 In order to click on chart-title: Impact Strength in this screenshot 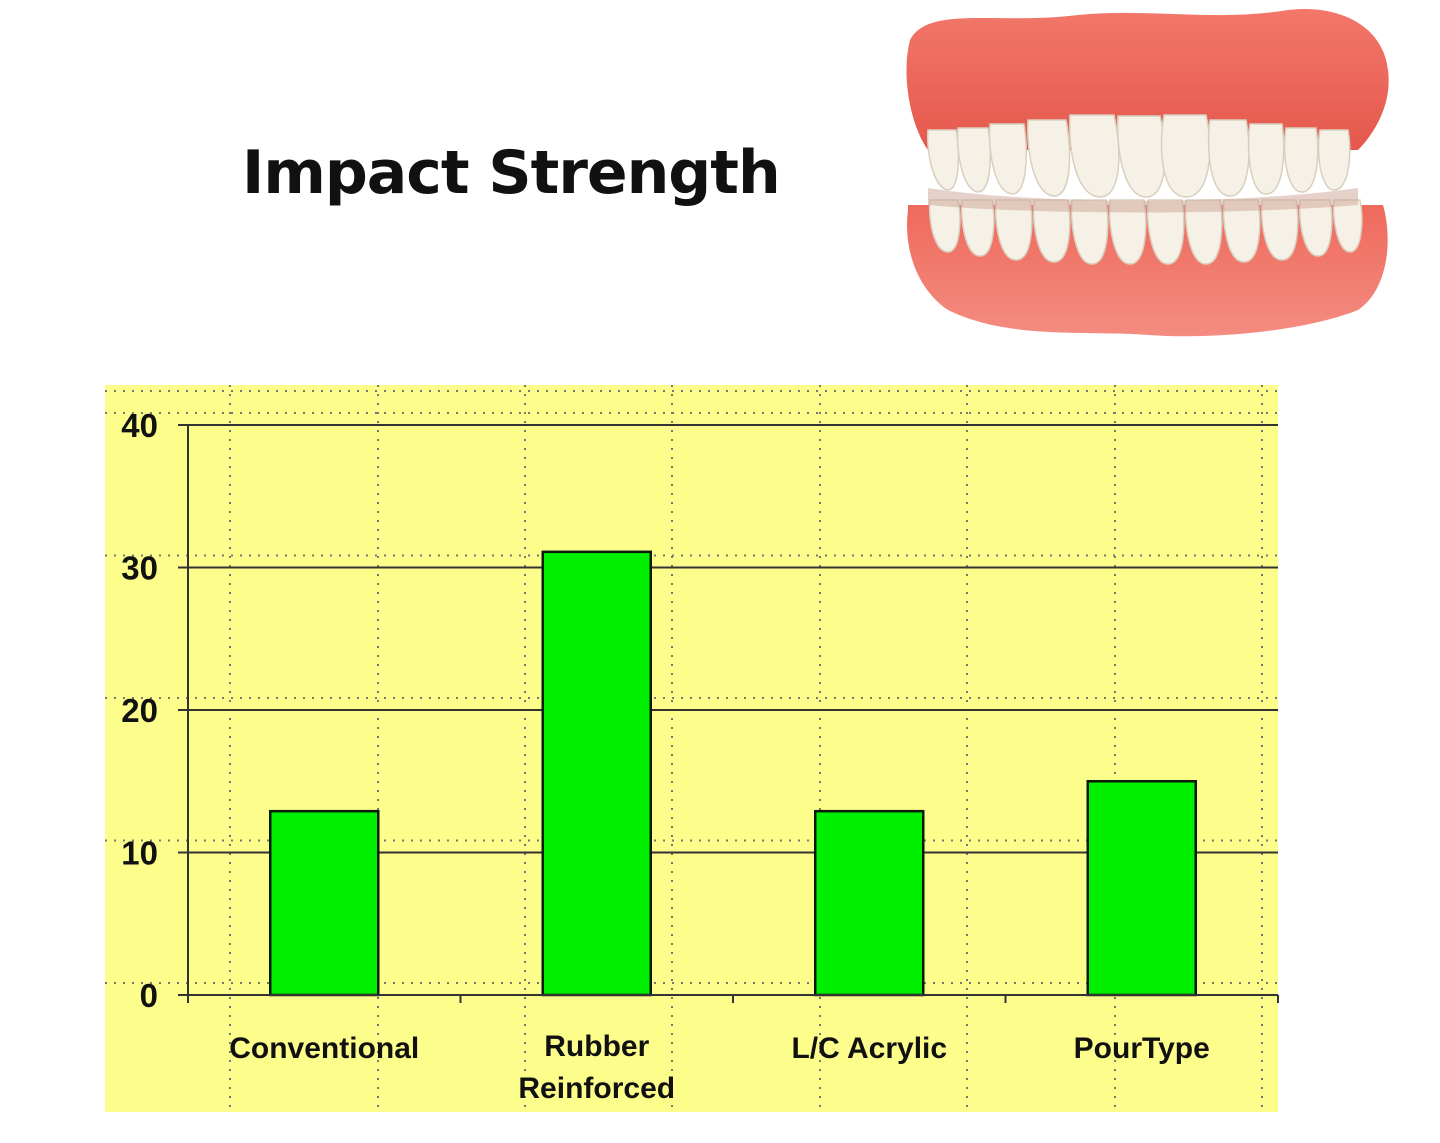, I will do `click(511, 173)`.